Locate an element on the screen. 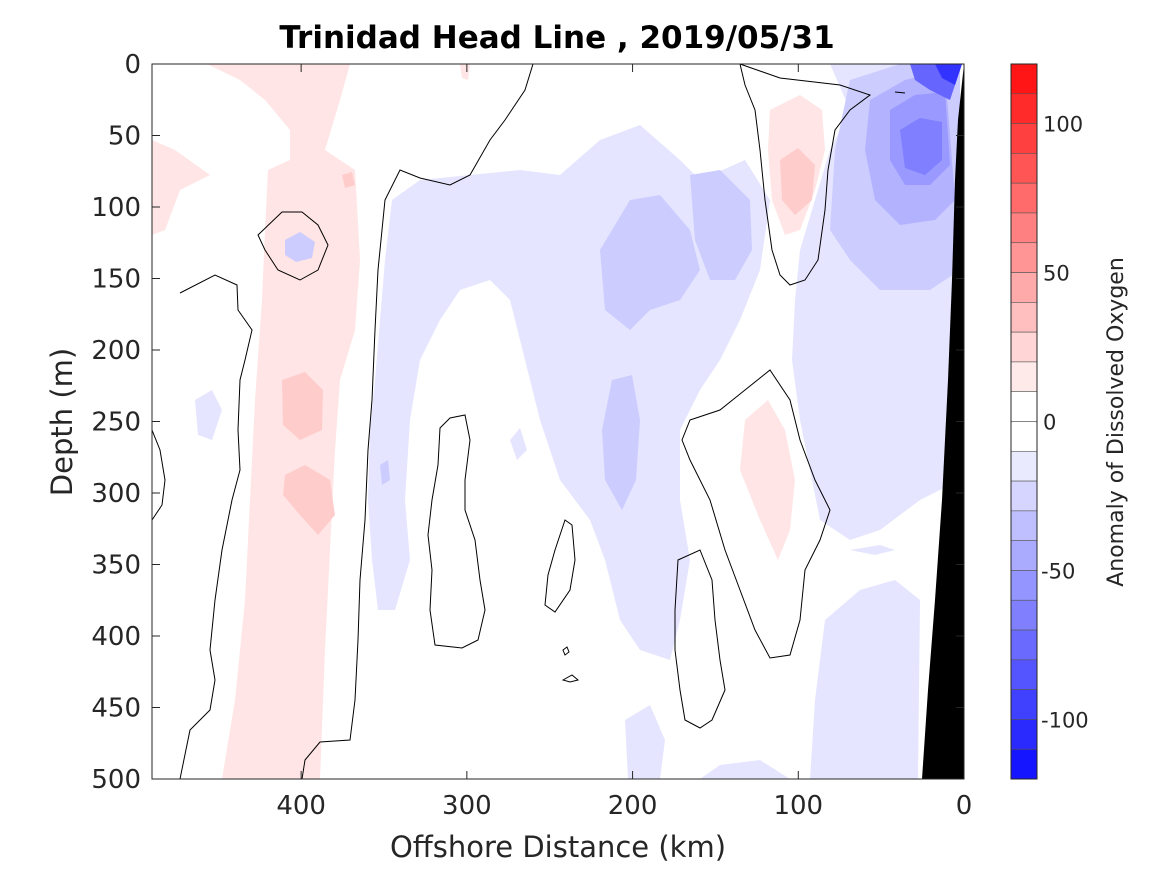  y-tick-label: 350 is located at coordinates (116, 566).